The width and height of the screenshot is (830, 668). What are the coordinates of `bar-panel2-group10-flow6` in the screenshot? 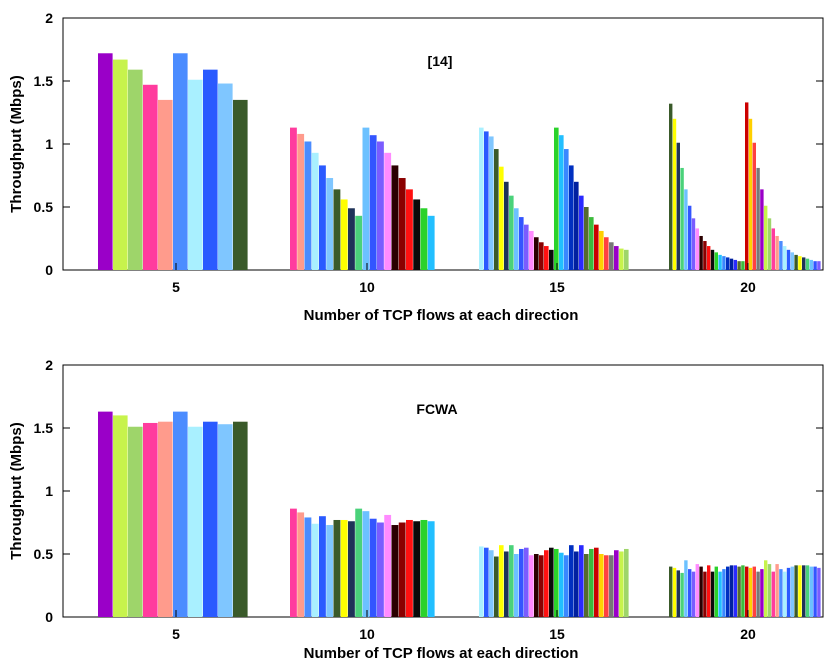 It's located at (330, 571).